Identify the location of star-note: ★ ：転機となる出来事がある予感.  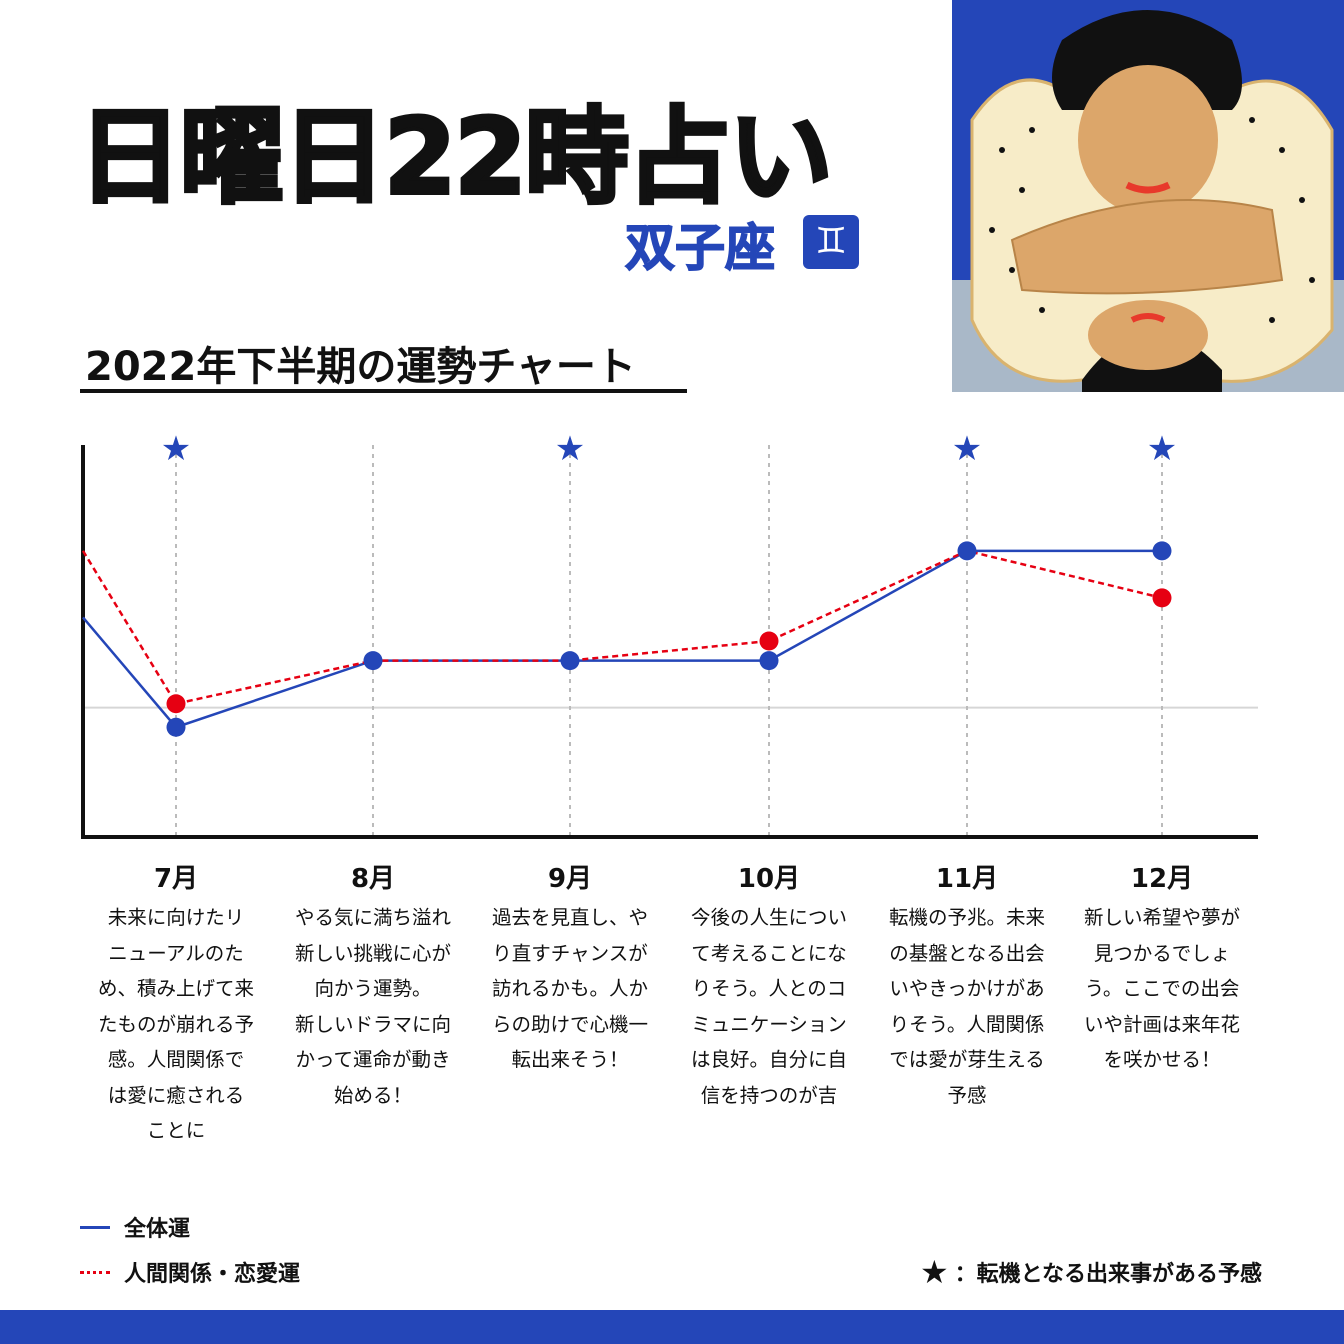
(1091, 1272).